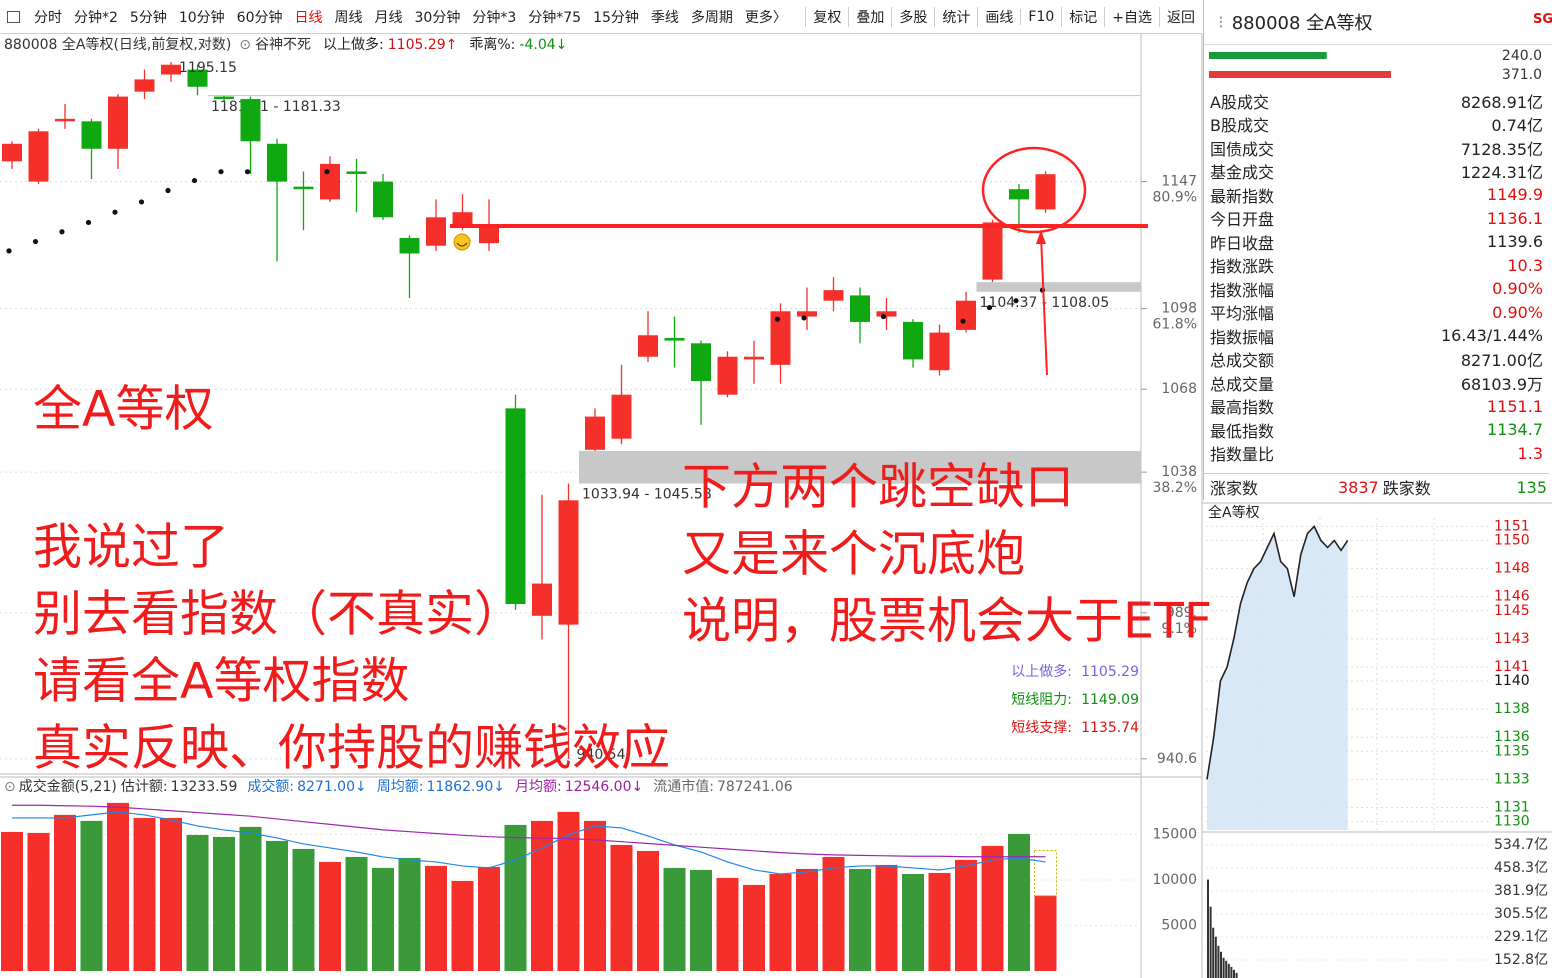 The image size is (1552, 978). I want to click on moving-average, so click(529, 831).